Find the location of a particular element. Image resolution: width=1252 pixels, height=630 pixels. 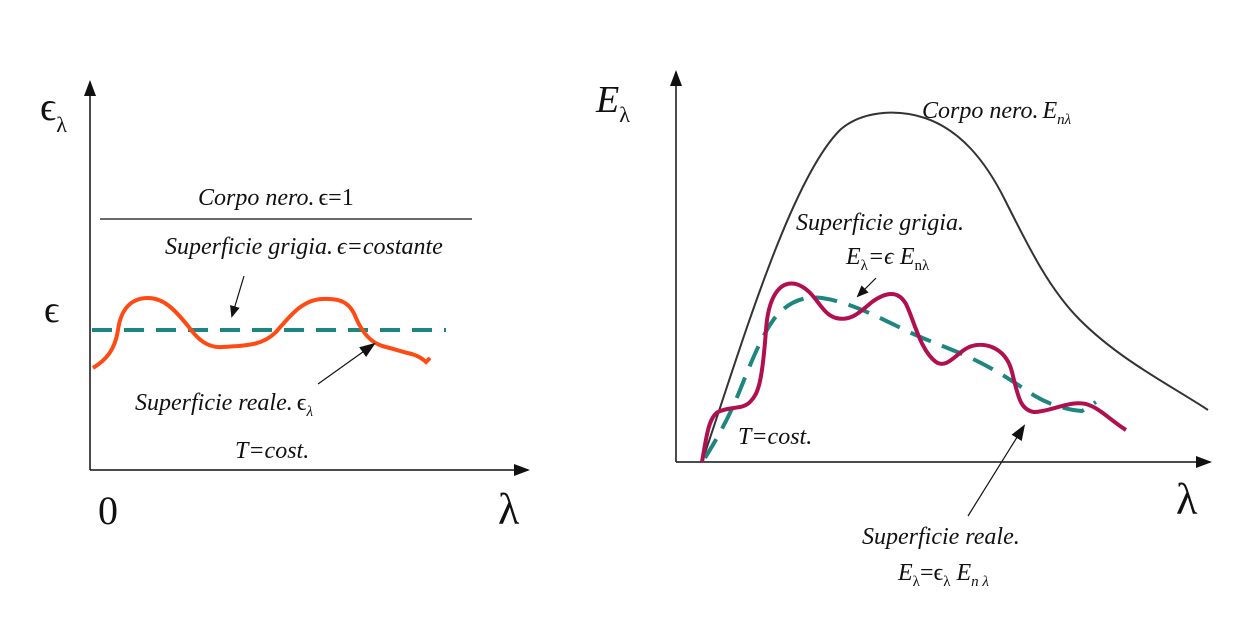

right-grey-pointer is located at coordinates (866, 287).